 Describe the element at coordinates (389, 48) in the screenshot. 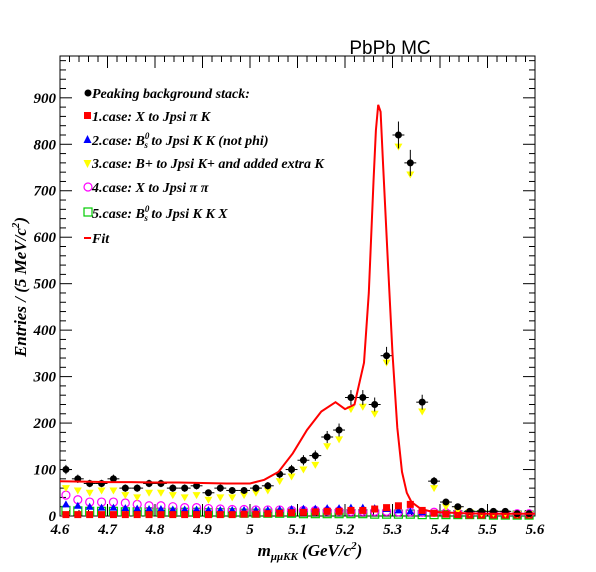

I see `chart-title: PbPb MC` at that location.